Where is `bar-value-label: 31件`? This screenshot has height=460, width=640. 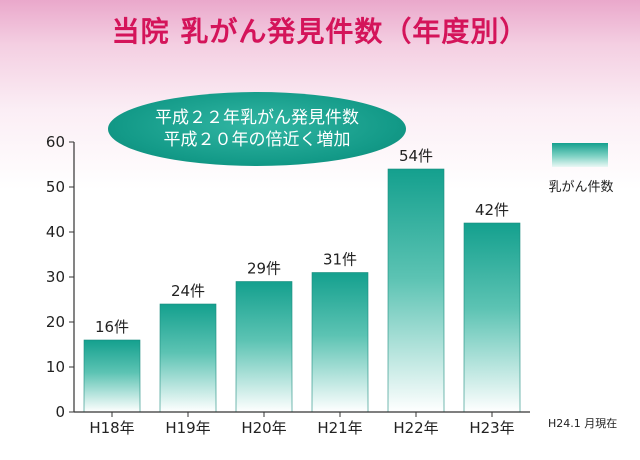
bar-value-label: 31件 is located at coordinates (340, 260).